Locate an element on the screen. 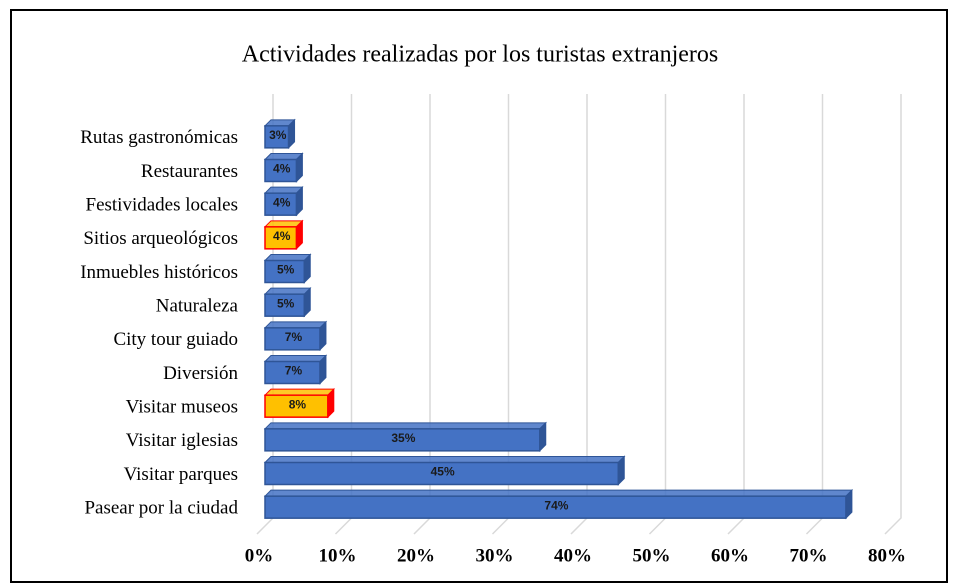 This screenshot has height=584, width=959. y-tick-label: Festividades locales is located at coordinates (162, 205).